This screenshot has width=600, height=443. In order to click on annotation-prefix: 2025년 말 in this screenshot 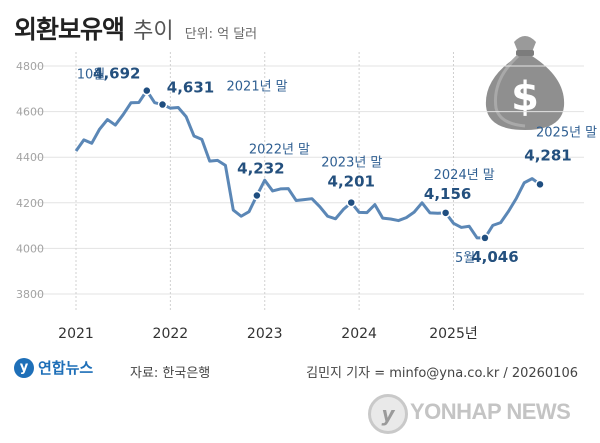, I will do `click(566, 132)`.